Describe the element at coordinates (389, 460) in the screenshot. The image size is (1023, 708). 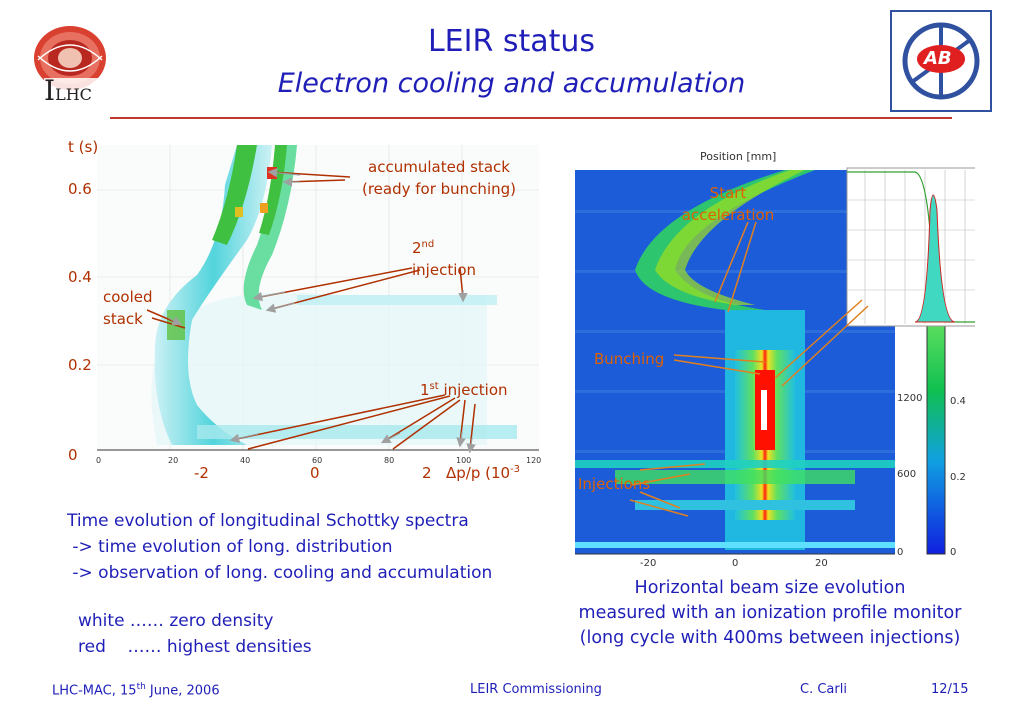
I see `small-tick-80: 80` at that location.